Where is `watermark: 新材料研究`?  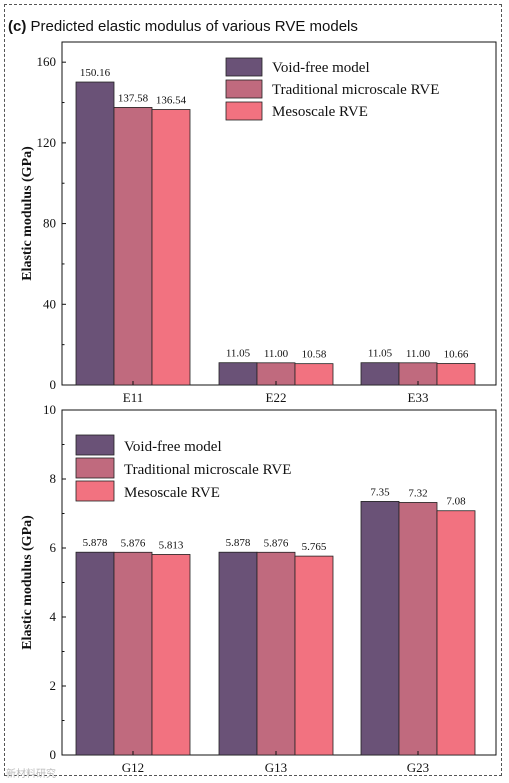
watermark: 新材料研究 is located at coordinates (31, 774).